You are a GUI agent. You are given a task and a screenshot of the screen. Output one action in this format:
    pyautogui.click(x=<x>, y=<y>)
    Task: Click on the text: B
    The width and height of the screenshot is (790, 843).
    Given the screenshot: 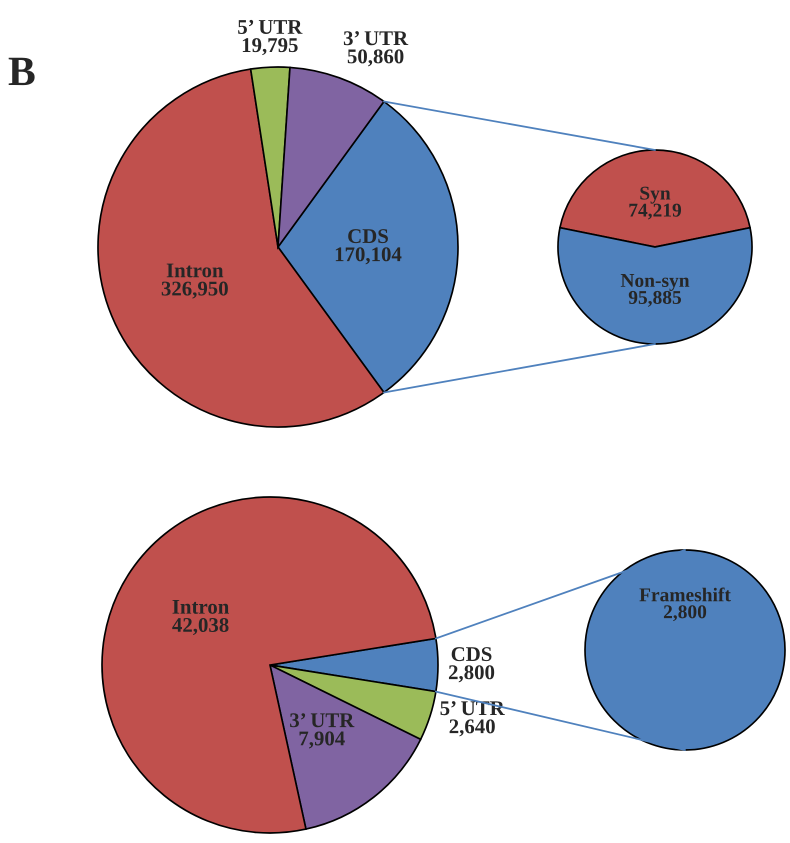 What is the action you would take?
    pyautogui.click(x=21, y=72)
    